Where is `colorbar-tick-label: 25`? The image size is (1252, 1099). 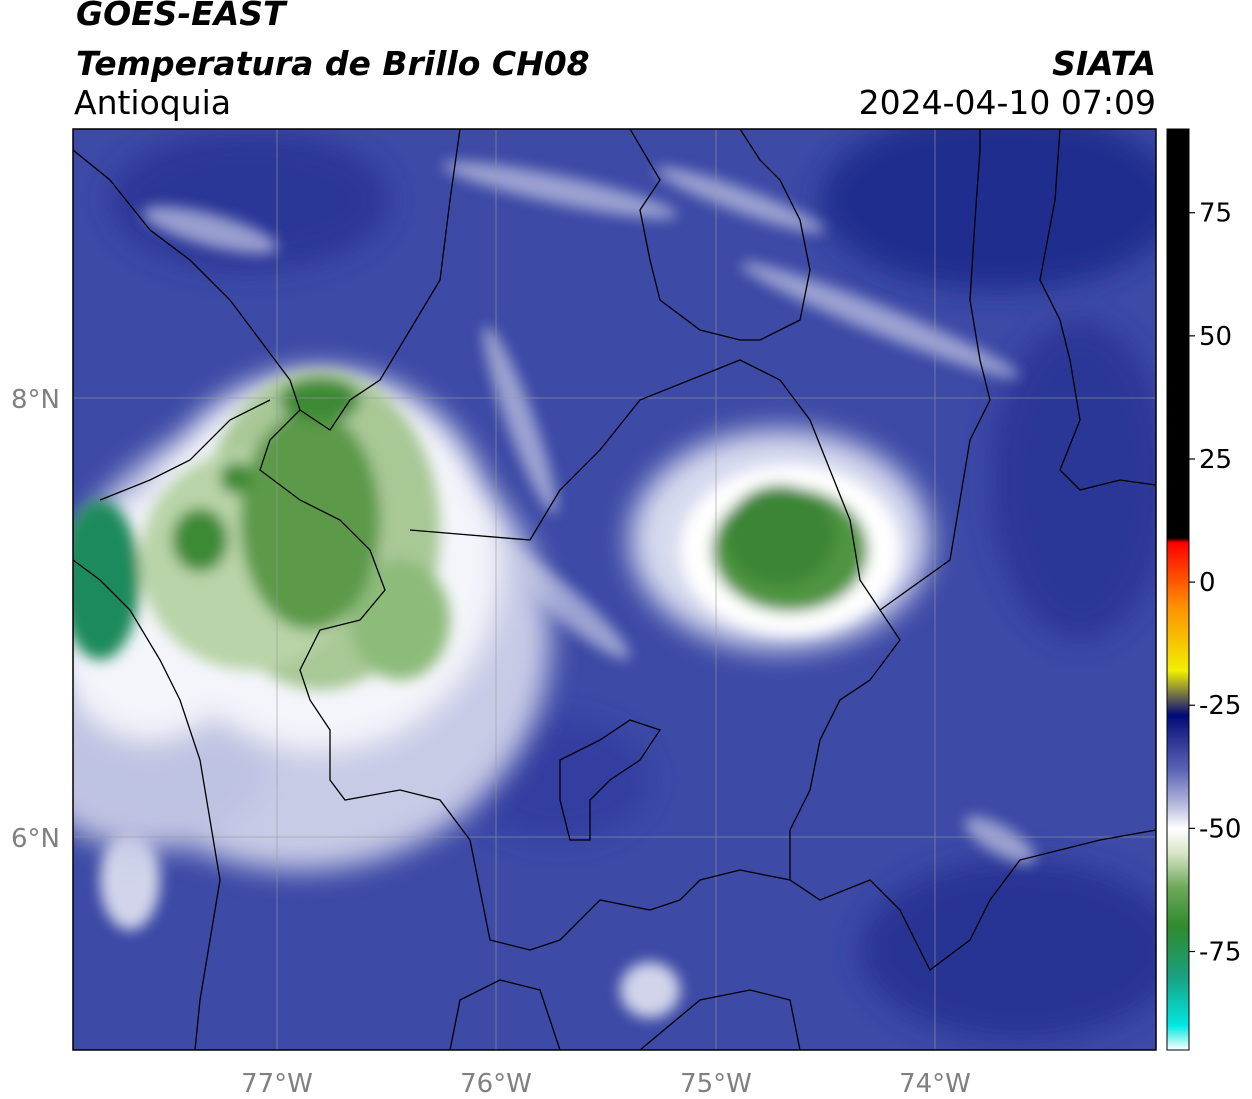 colorbar-tick-label: 25 is located at coordinates (1215, 460).